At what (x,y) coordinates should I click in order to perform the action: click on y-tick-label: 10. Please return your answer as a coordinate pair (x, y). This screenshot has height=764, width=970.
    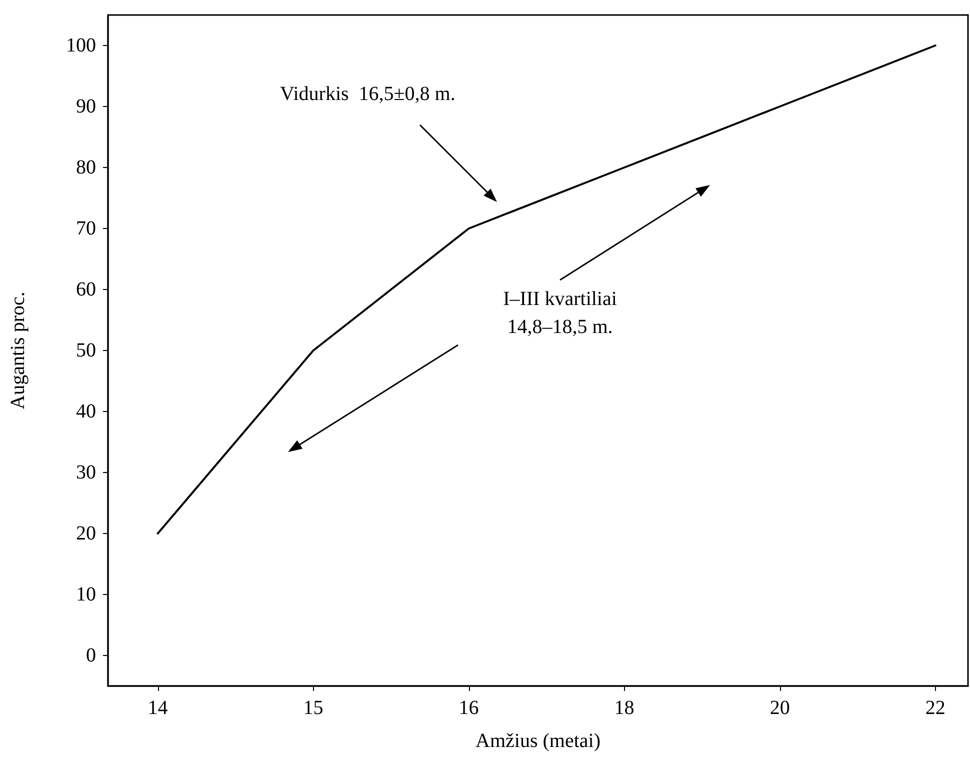
    Looking at the image, I should click on (86, 595).